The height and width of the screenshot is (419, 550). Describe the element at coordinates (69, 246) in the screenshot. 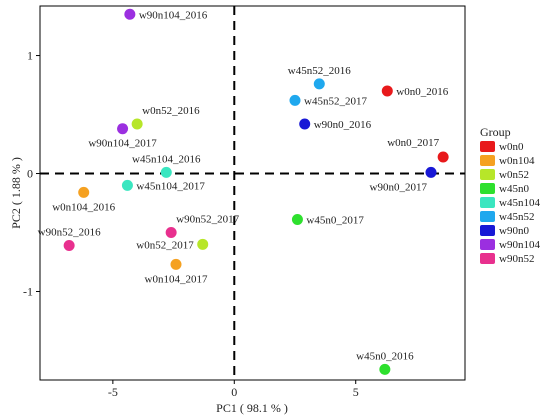

I see `data-point-w90n52-2016` at that location.